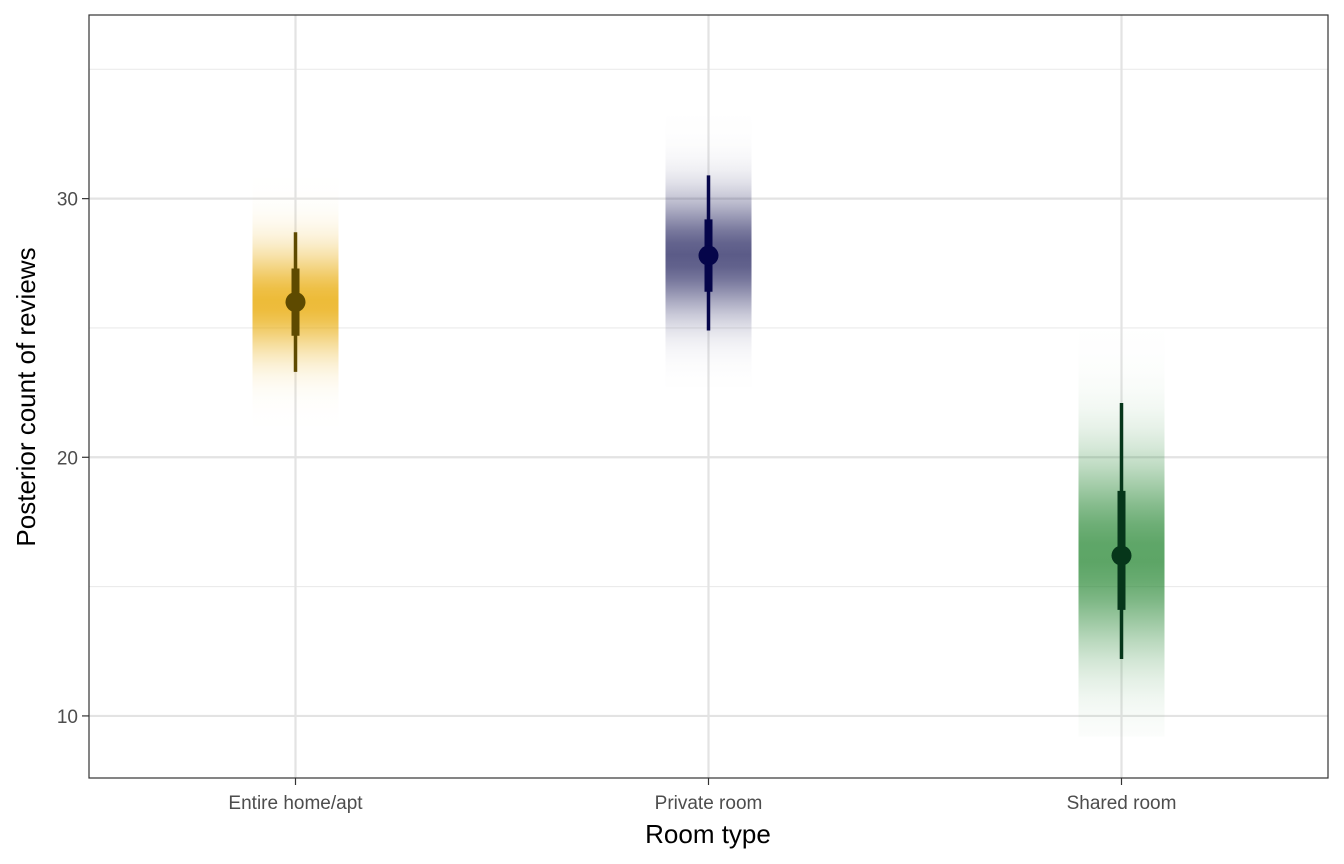 Image resolution: width=1344 pixels, height=864 pixels. I want to click on x-tick-label: Entire home/apt, so click(295, 803).